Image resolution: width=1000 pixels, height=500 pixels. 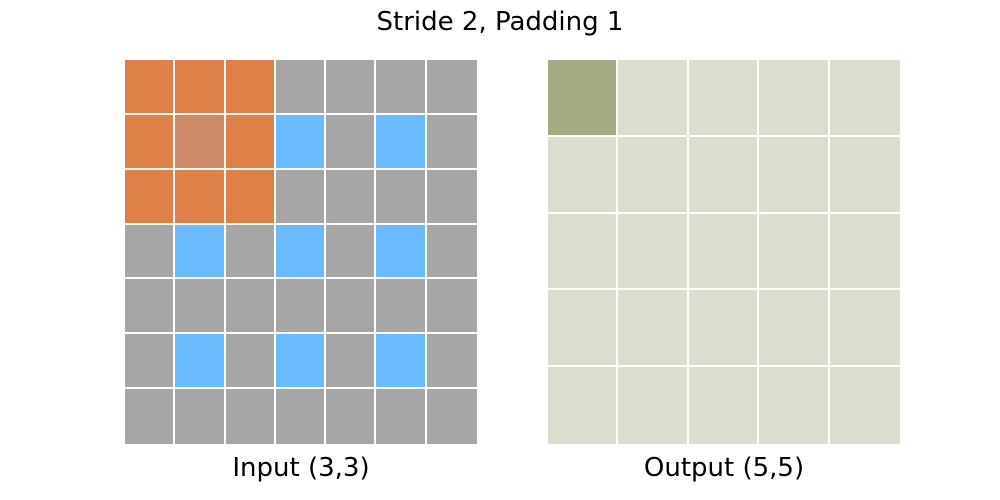 I want to click on output-cell-active, so click(x=583, y=98).